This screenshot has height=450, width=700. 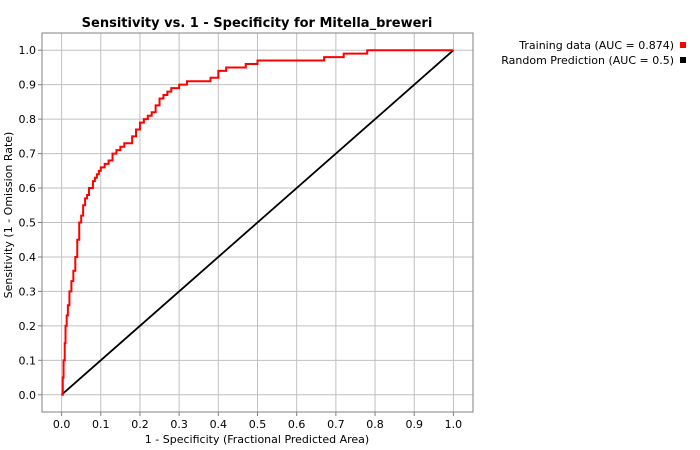 I want to click on x-tick-label: 0.6, so click(x=297, y=424).